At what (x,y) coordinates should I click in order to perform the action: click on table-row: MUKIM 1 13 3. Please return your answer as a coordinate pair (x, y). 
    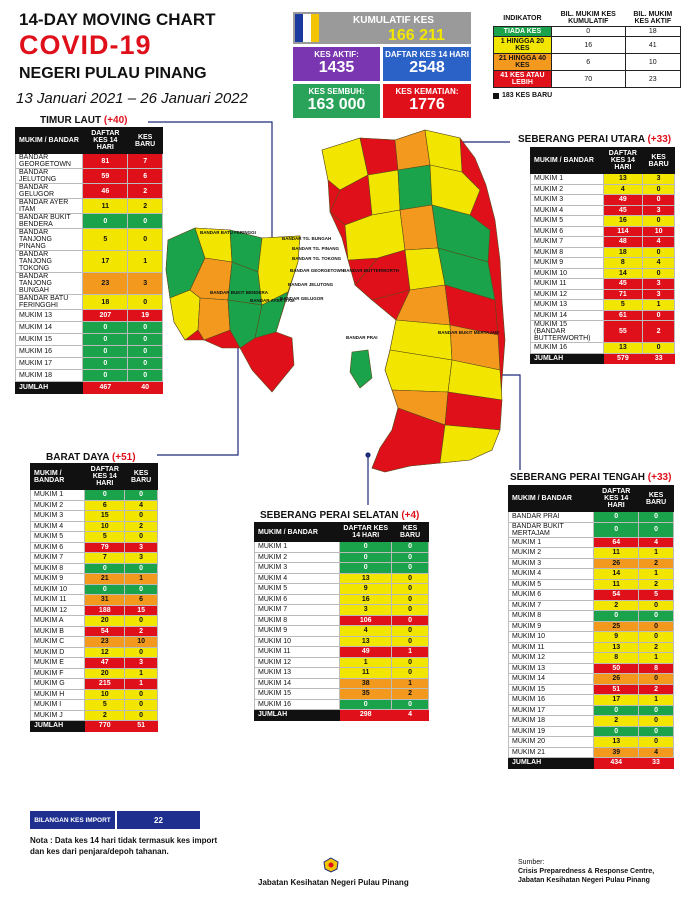
    Looking at the image, I should click on (602, 179).